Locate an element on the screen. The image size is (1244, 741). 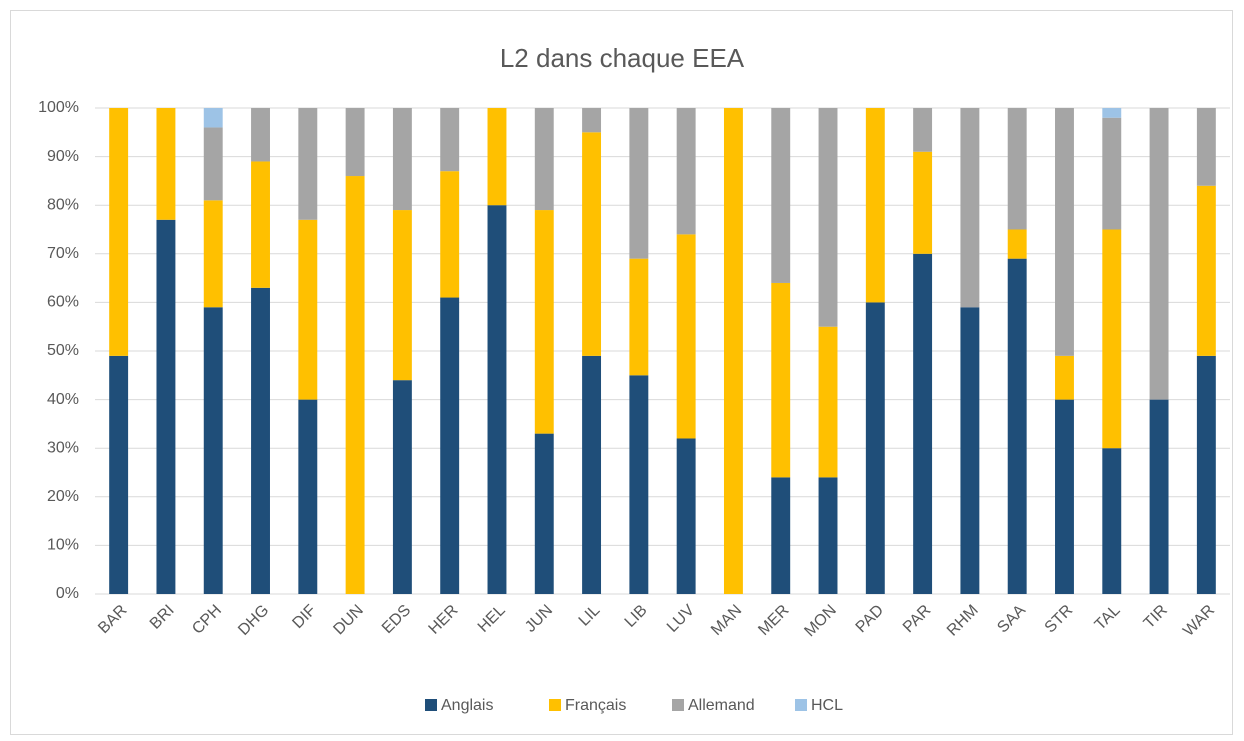
legend-label: Allemand is located at coordinates (721, 705).